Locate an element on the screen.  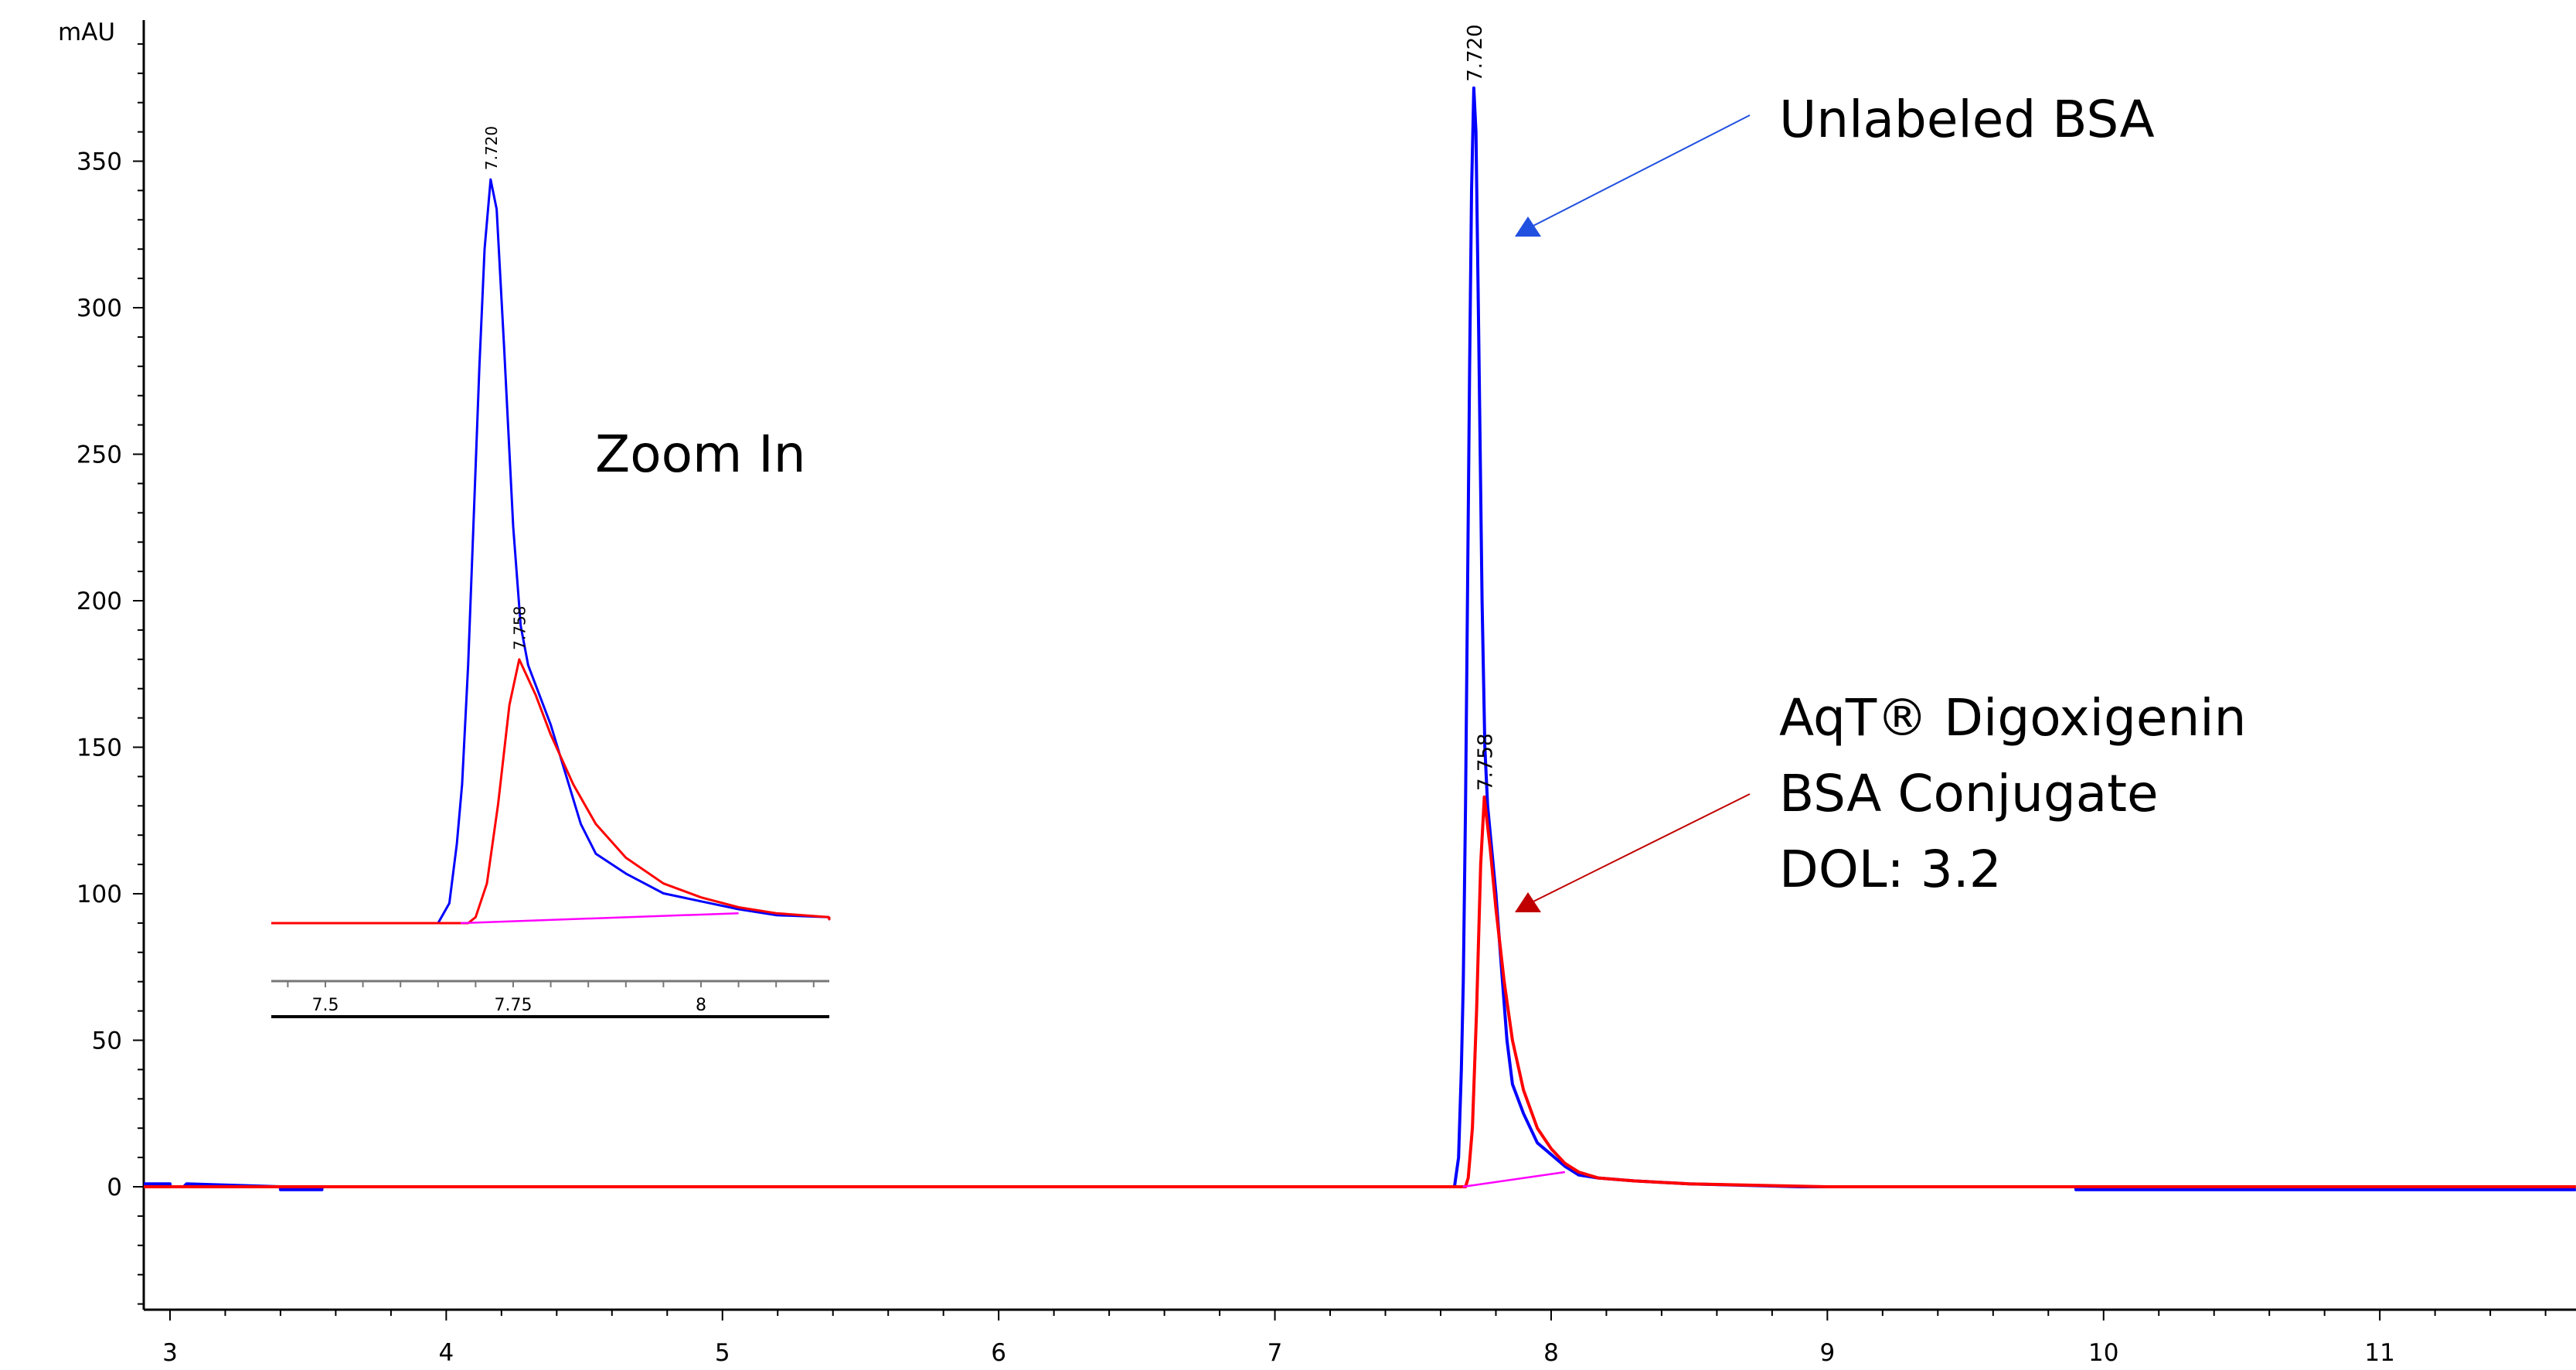
inset-x-tick-label: 7.75 is located at coordinates (513, 1006).